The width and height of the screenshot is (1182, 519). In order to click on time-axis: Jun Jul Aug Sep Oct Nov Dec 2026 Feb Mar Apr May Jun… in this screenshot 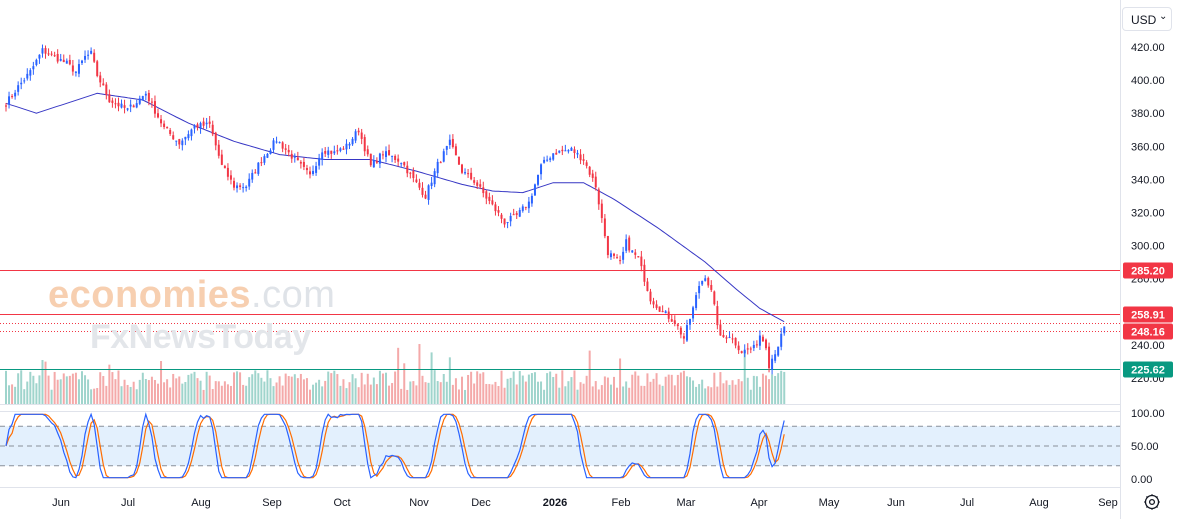, I will do `click(585, 503)`.